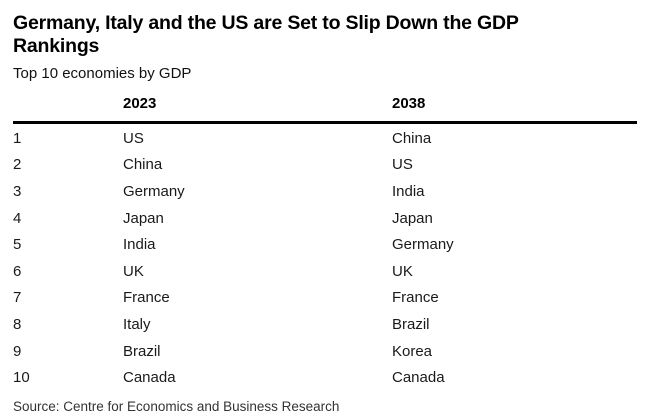 This screenshot has width=649, height=419. I want to click on economy-2038-cell: China, so click(412, 138).